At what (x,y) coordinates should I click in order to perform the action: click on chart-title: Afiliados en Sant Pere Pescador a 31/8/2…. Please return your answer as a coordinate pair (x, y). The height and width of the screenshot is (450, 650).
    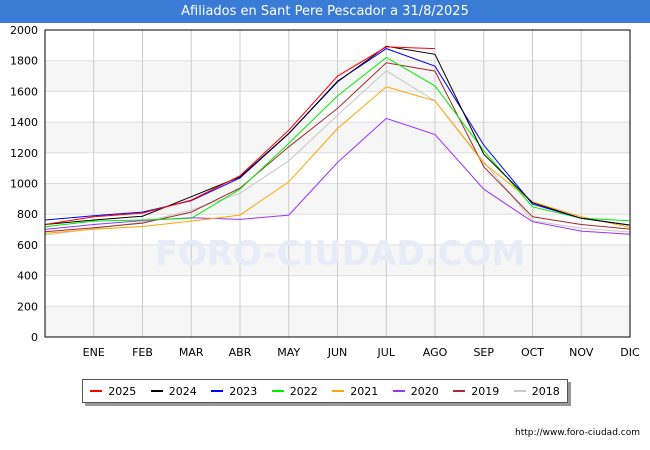
    Looking at the image, I should click on (325, 11).